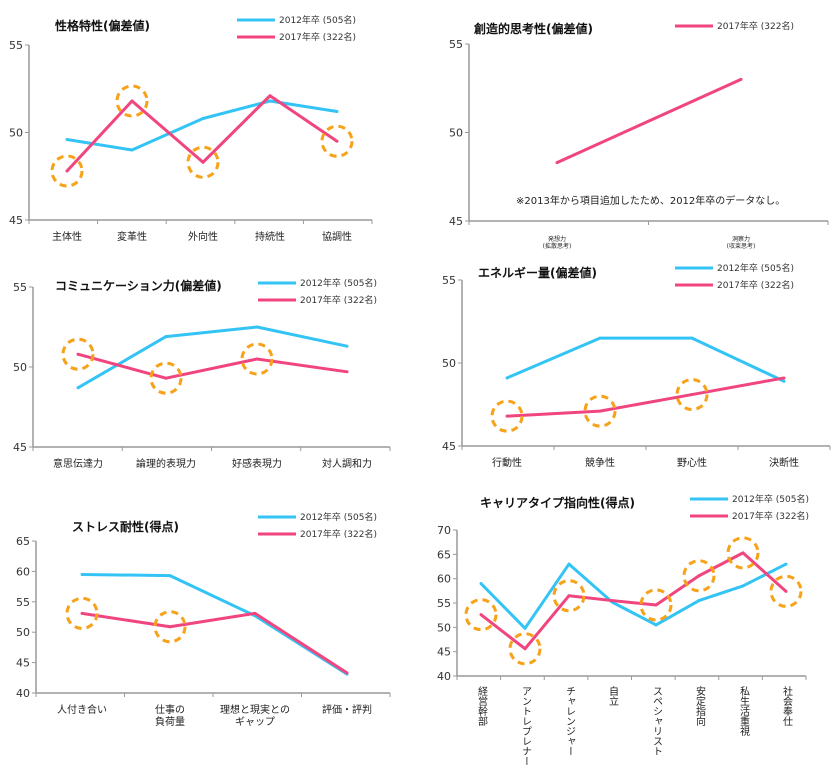 The image size is (840, 775). Describe the element at coordinates (132, 236) in the screenshot. I see `x-category-label: 変革性` at that location.